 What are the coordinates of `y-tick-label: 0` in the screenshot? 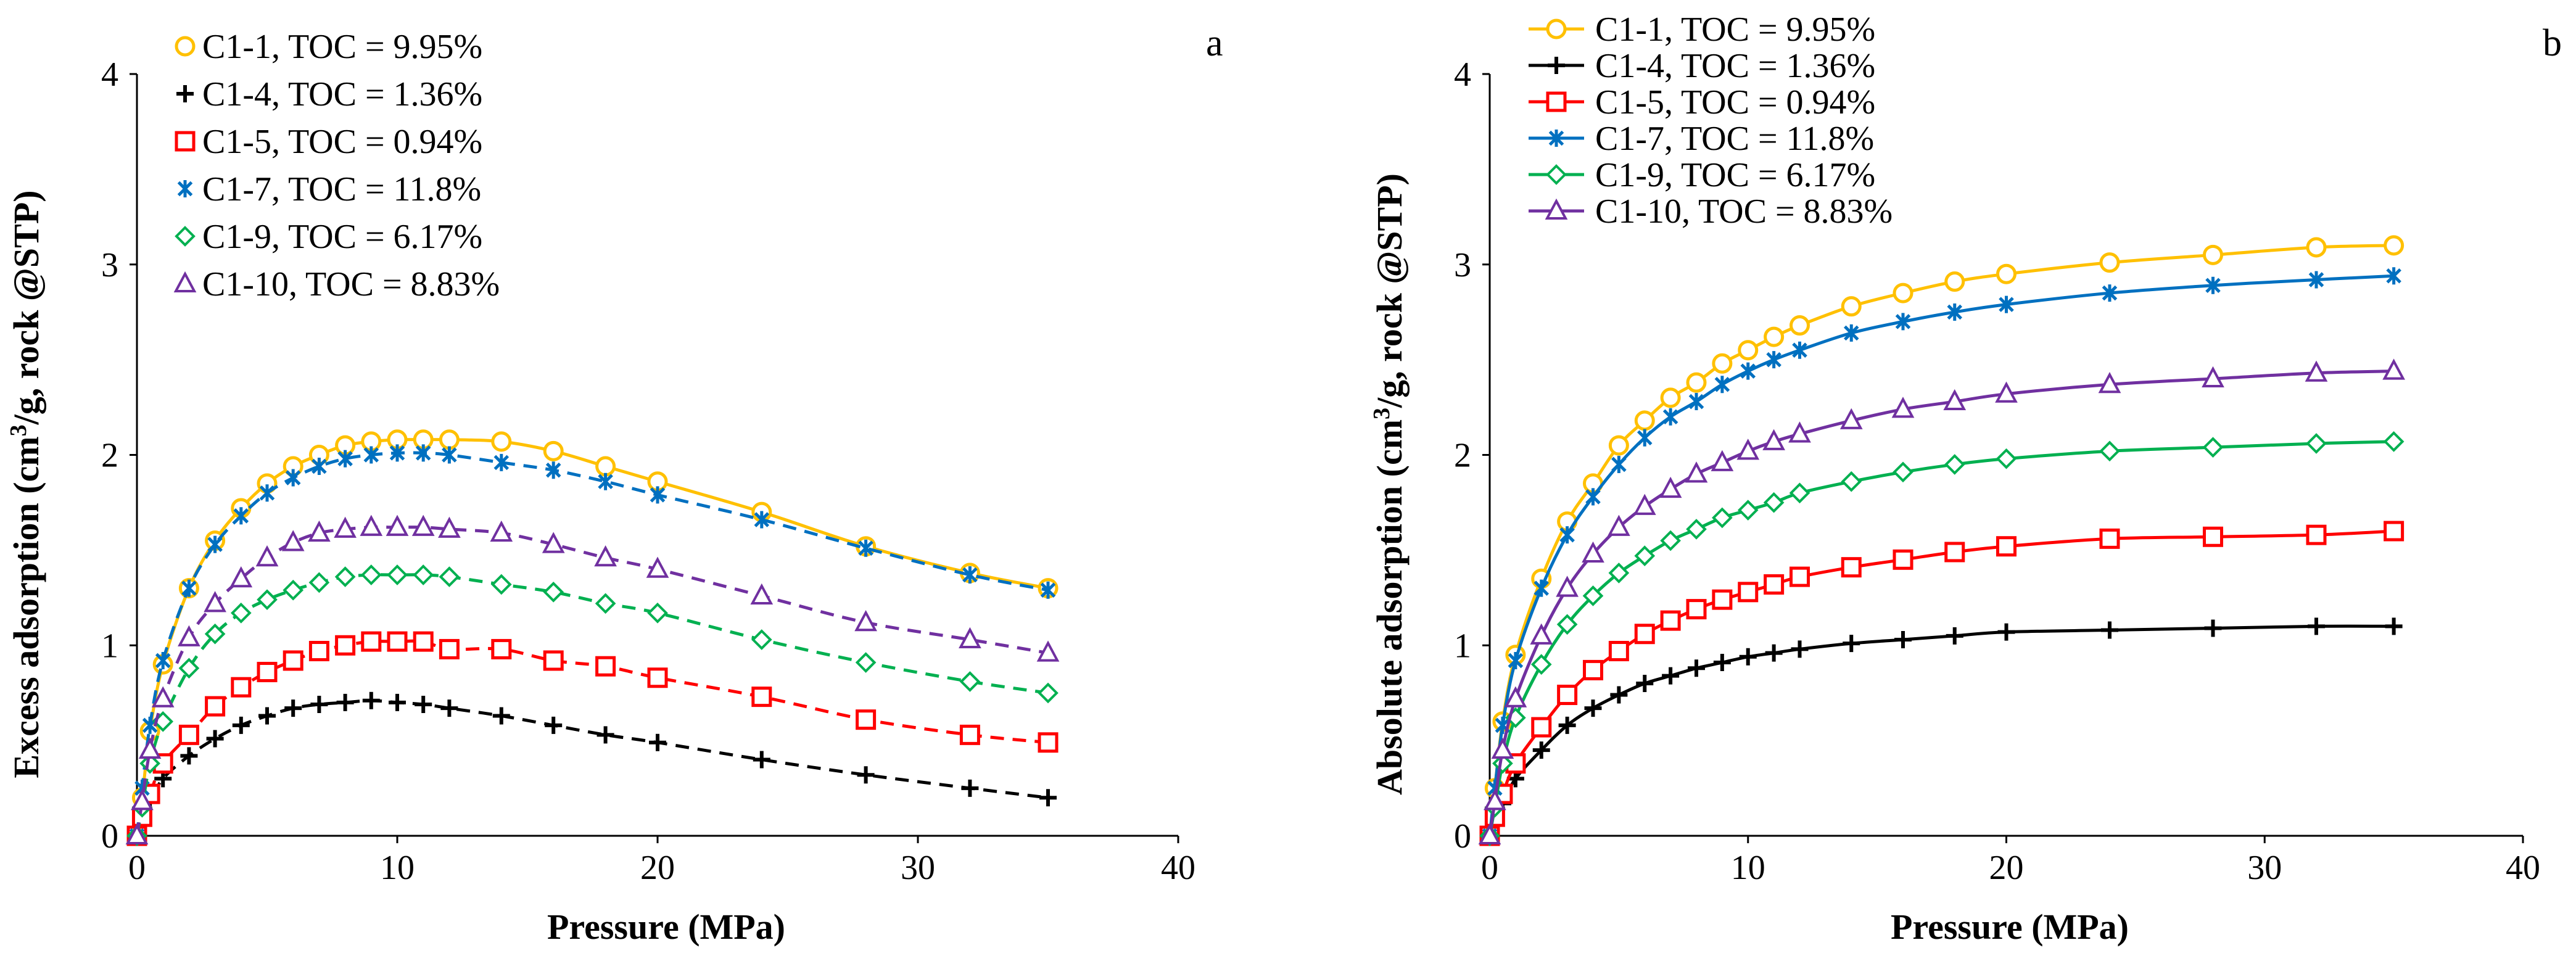 It's located at (109, 836).